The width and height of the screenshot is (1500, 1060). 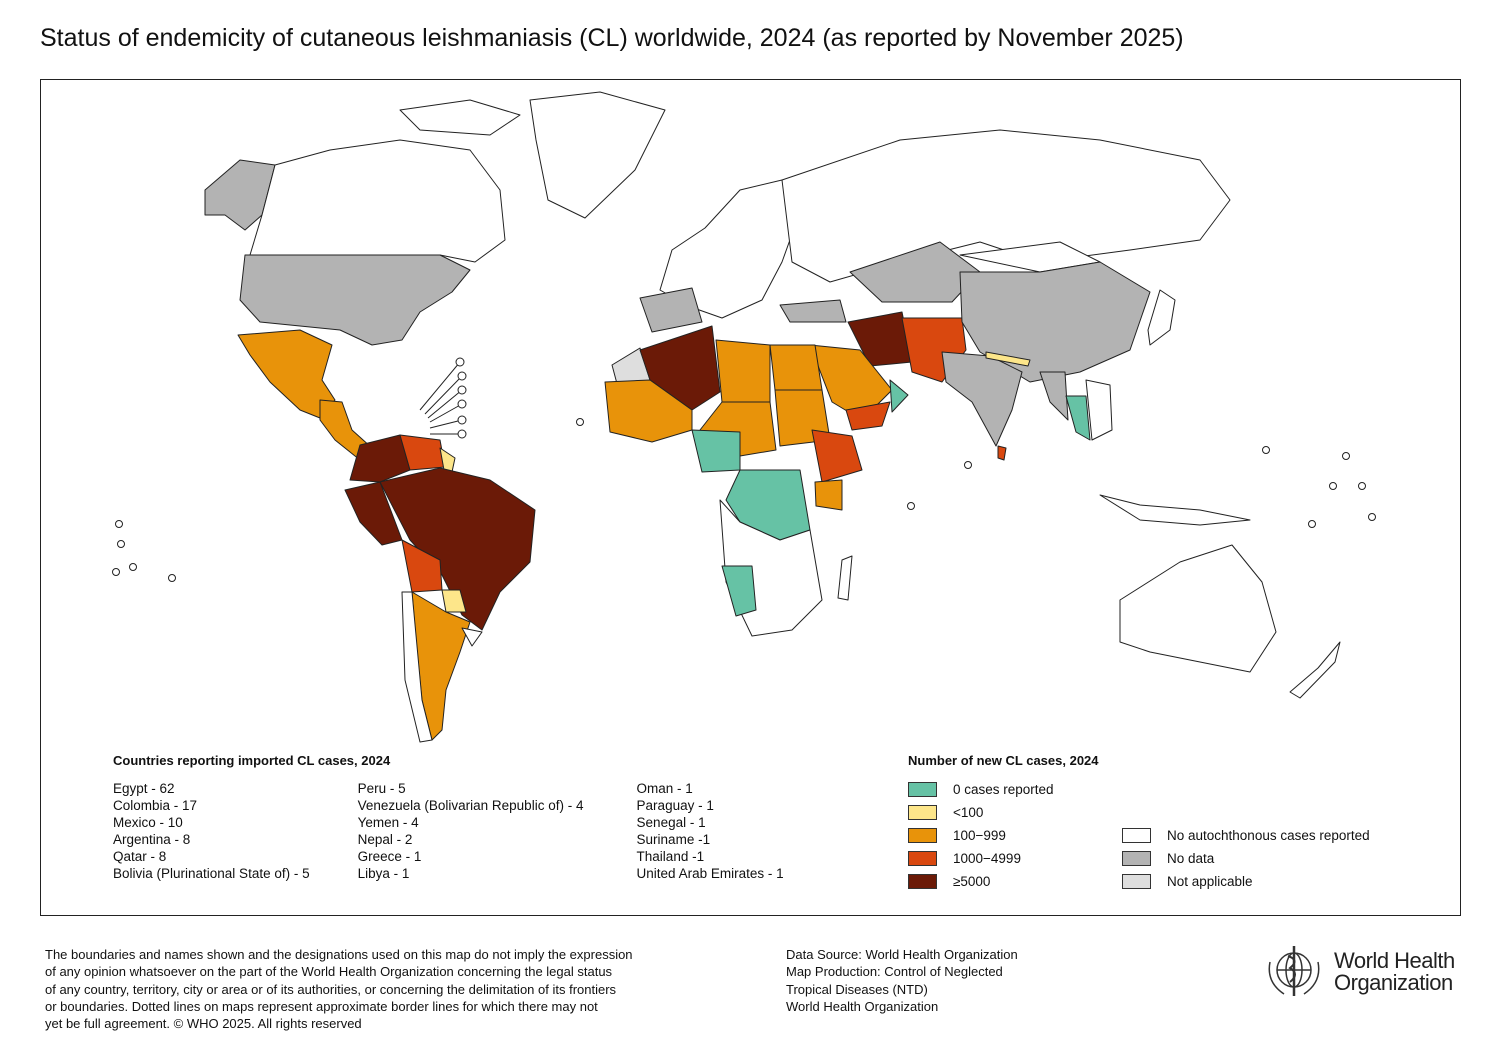 I want to click on region-paraguay, so click(x=454, y=601).